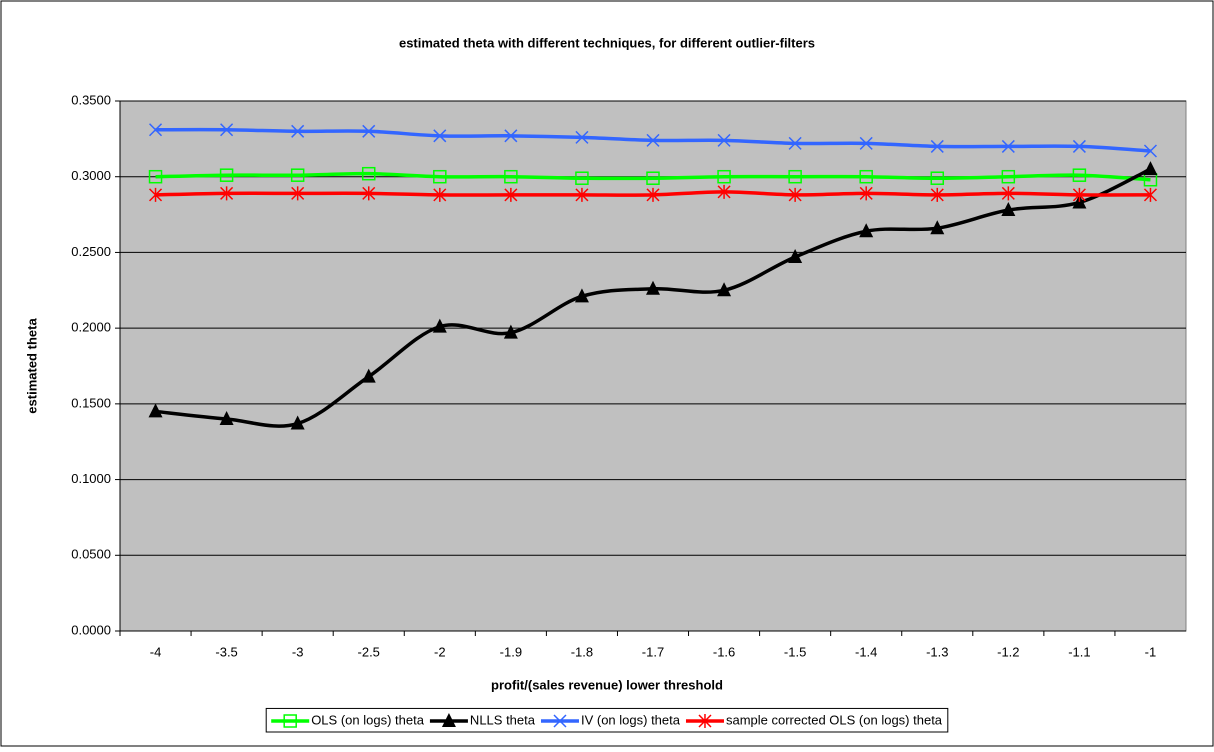 The height and width of the screenshot is (752, 1214). I want to click on x-tick-label: -1.5, so click(795, 651).